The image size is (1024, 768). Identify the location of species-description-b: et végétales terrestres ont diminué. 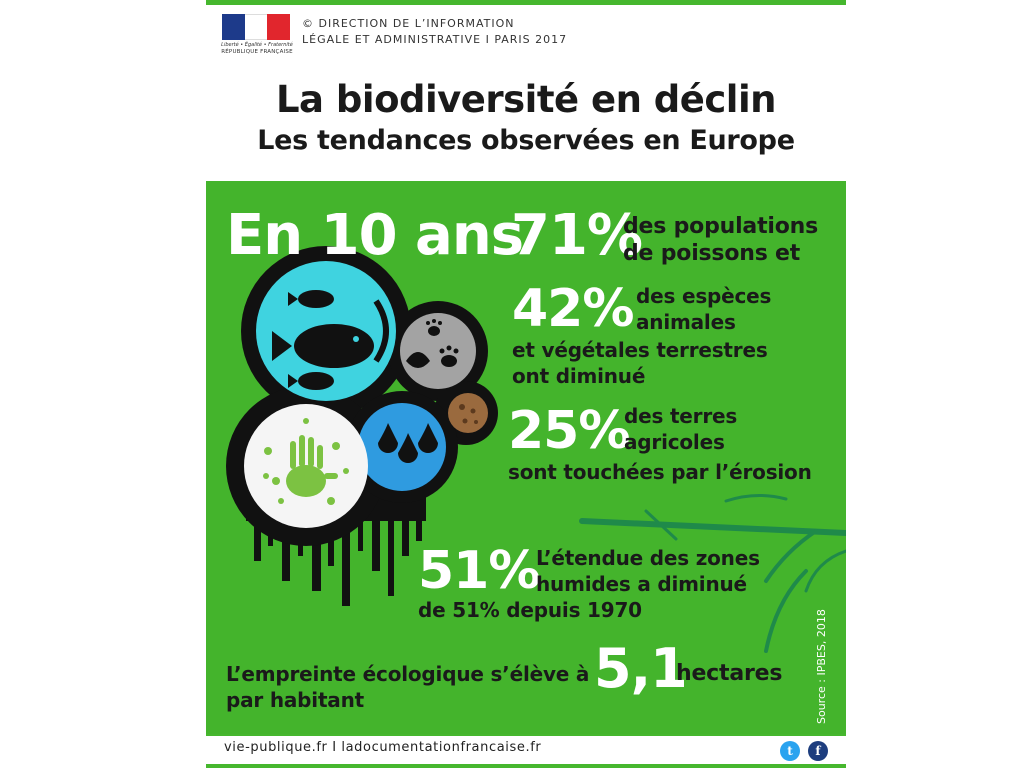
(640, 363).